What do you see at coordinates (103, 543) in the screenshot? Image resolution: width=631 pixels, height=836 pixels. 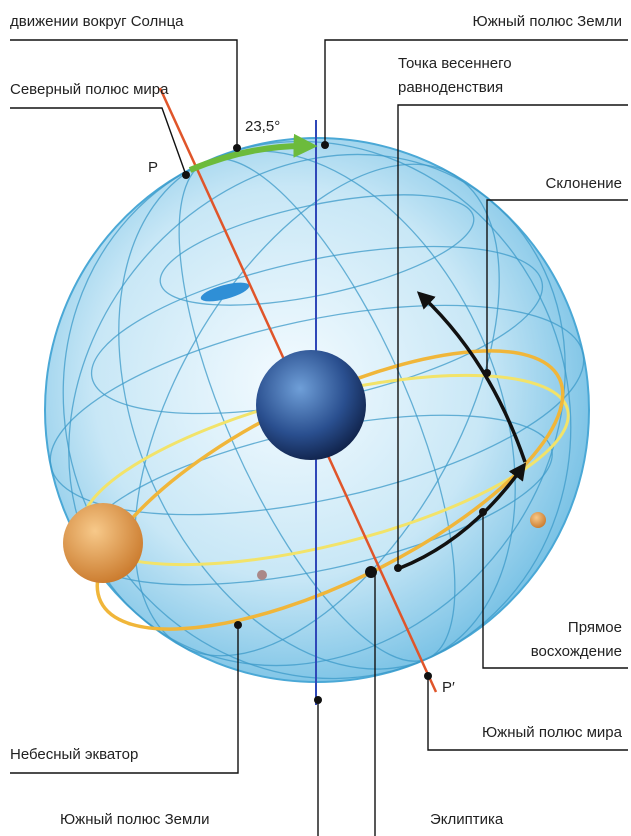 I see `sun` at bounding box center [103, 543].